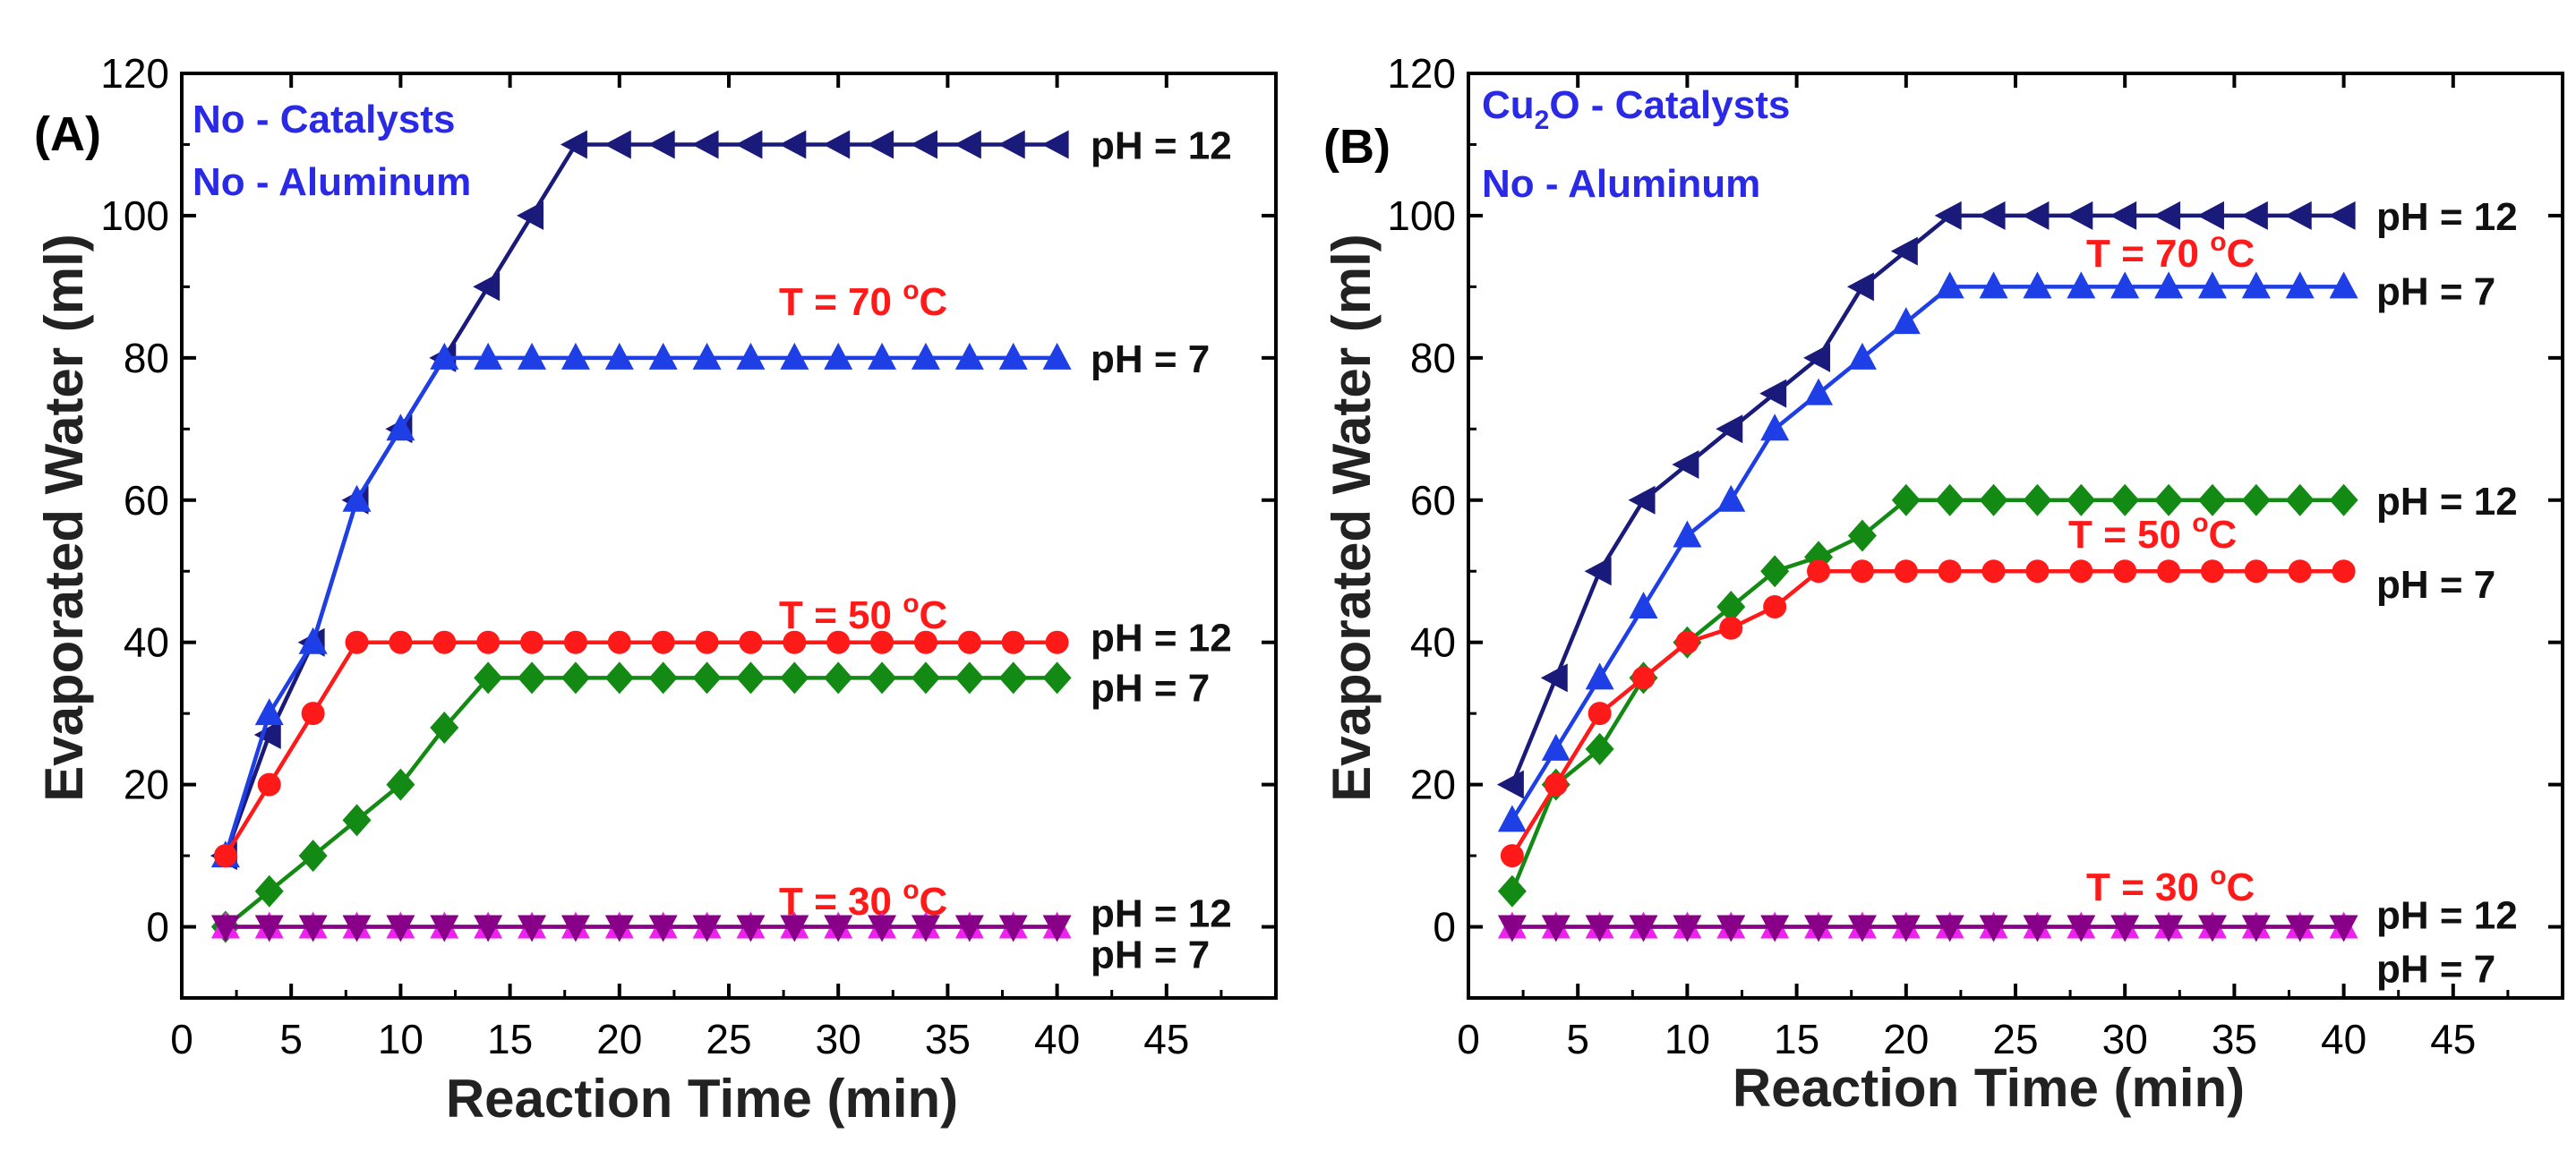  I want to click on x-tick-label: 35, so click(2234, 1039).